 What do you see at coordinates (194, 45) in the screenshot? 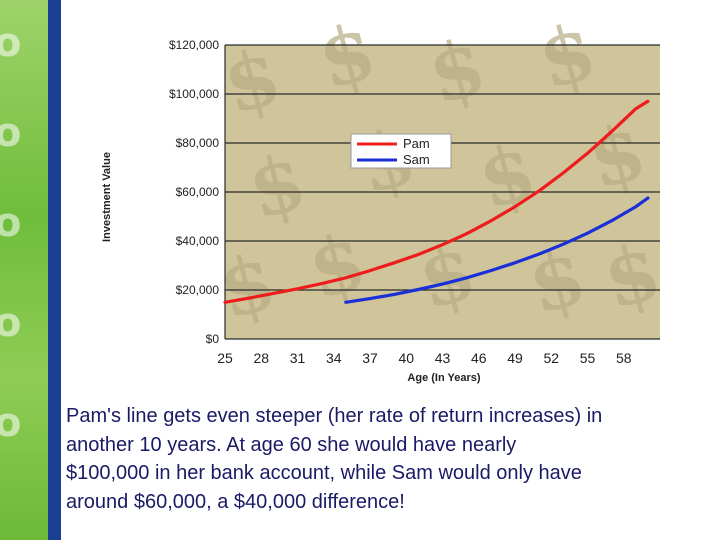
I see `y-tick-label: $120,000` at bounding box center [194, 45].